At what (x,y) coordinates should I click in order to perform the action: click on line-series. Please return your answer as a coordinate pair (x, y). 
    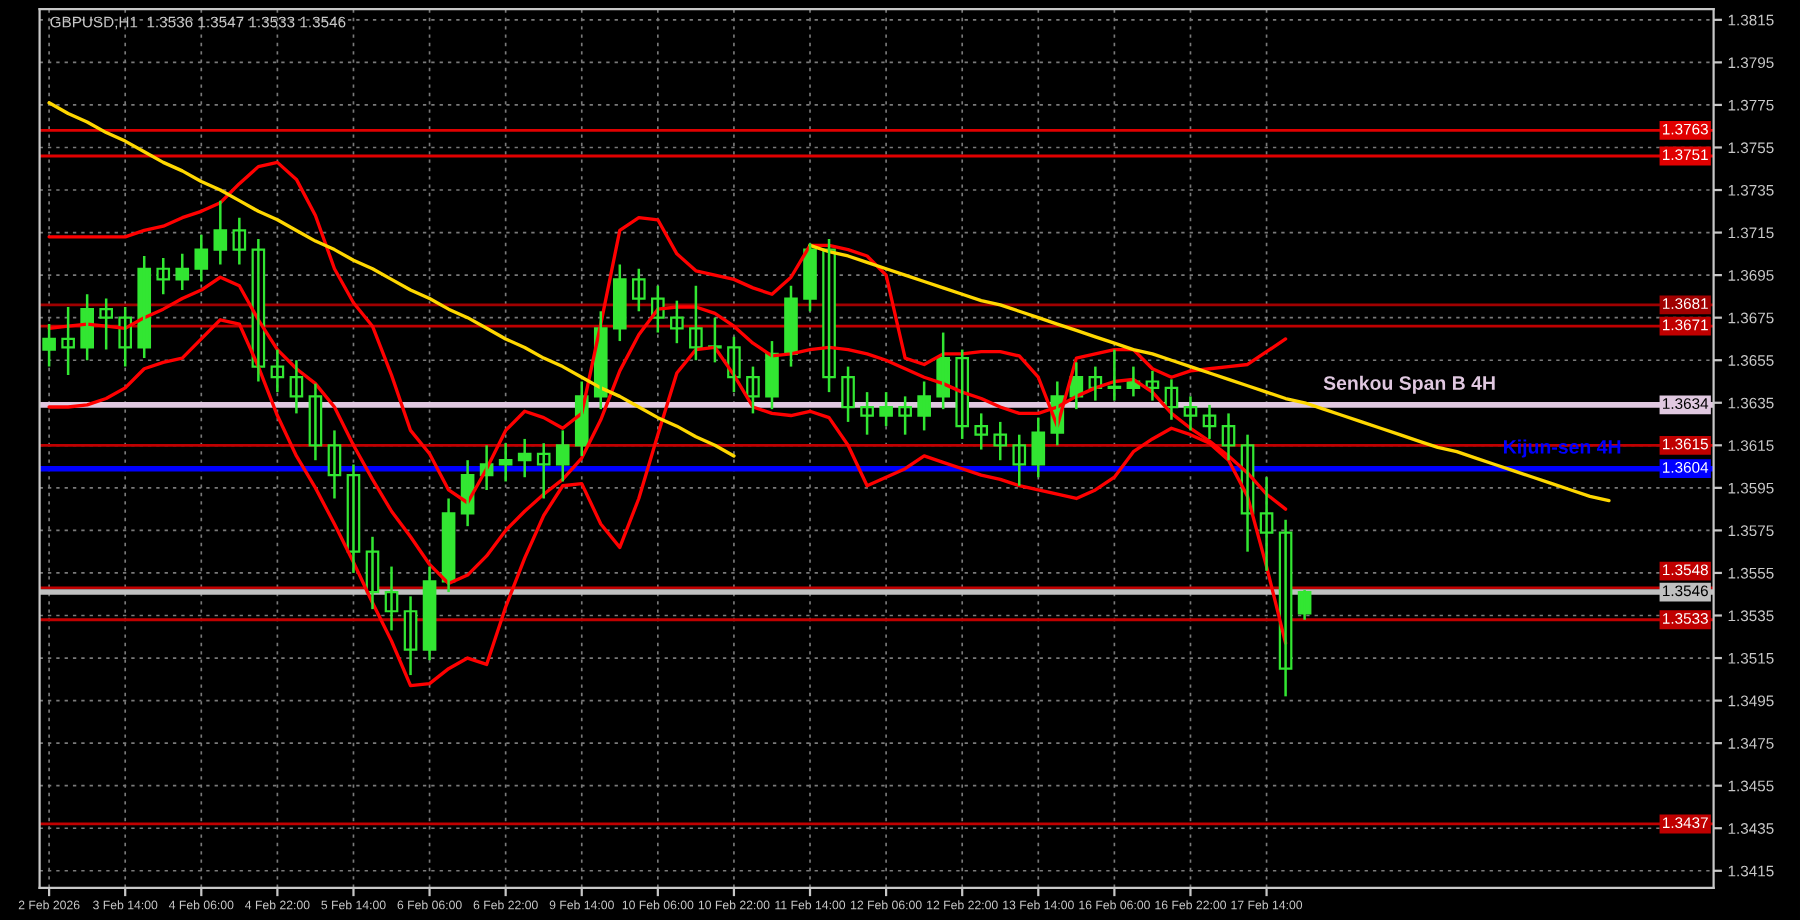
    Looking at the image, I should click on (391, 279).